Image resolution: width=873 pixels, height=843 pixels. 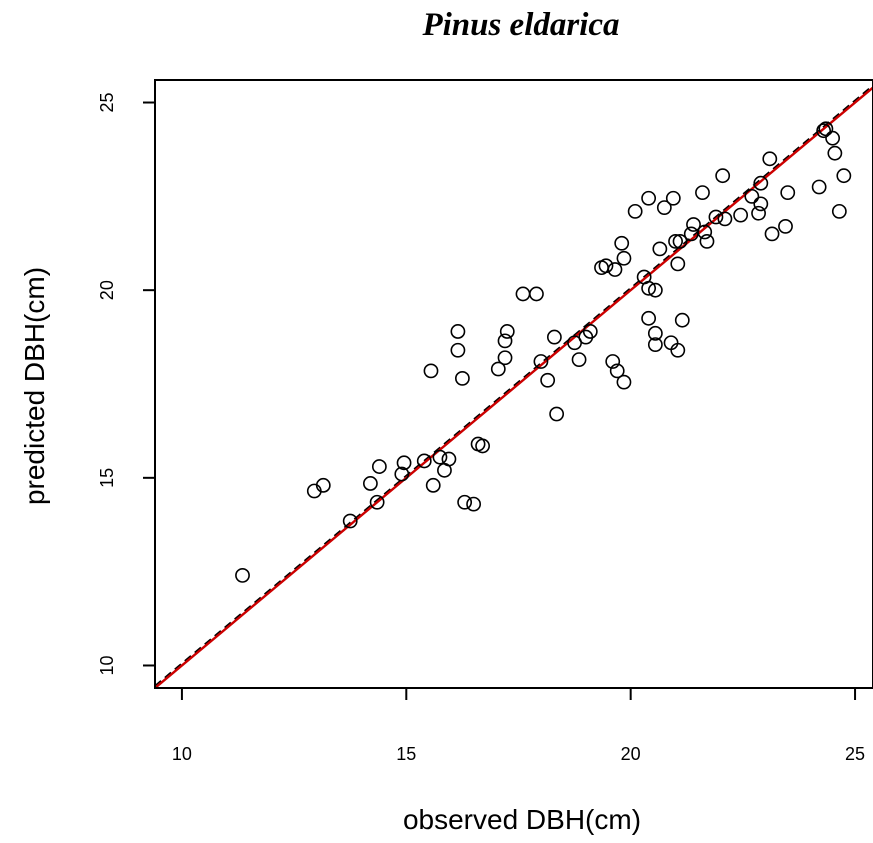 I want to click on x-axis-label: observed DBH(cm), so click(x=522, y=819).